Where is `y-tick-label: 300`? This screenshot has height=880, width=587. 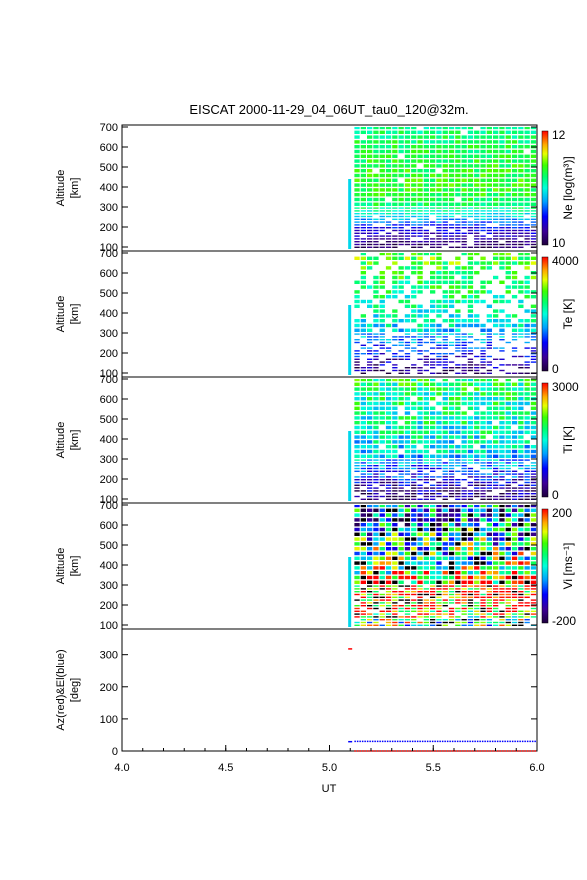 y-tick-label: 300 is located at coordinates (109, 586).